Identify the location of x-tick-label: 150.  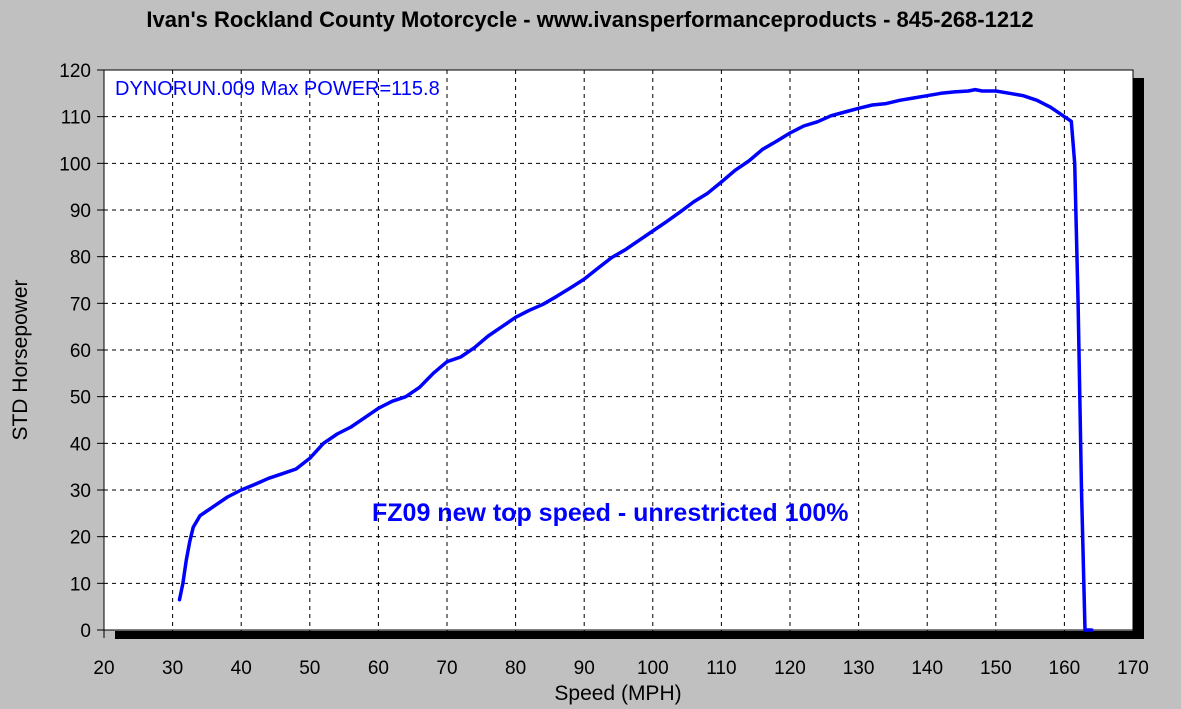
(996, 668).